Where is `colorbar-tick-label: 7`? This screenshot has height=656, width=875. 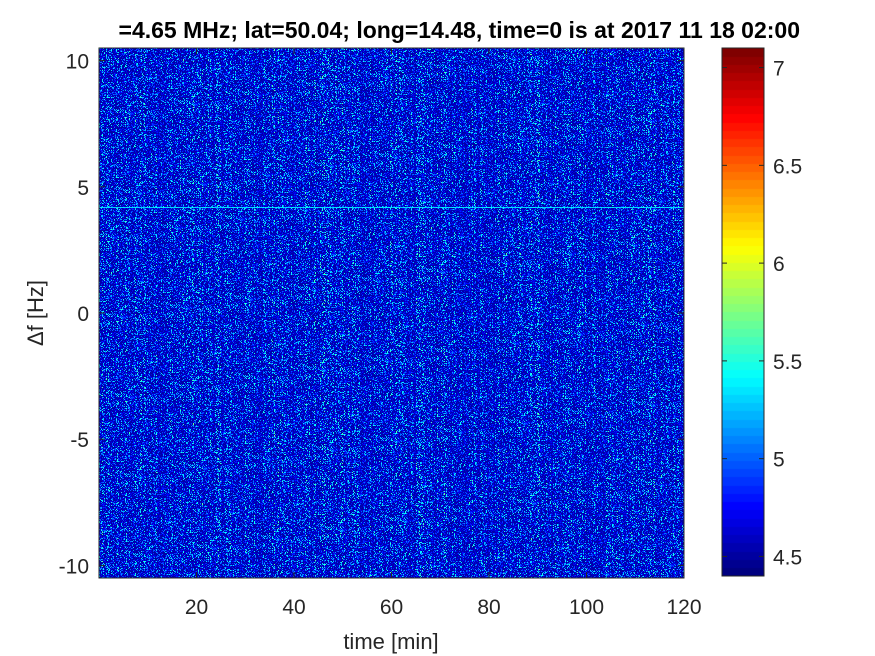
colorbar-tick-label: 7 is located at coordinates (779, 69).